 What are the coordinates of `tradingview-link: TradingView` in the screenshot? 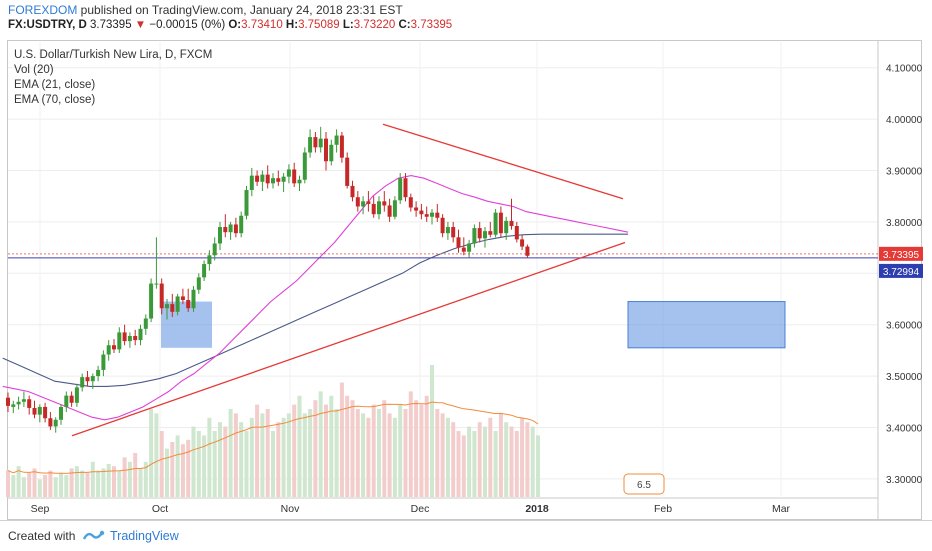 It's located at (144, 536).